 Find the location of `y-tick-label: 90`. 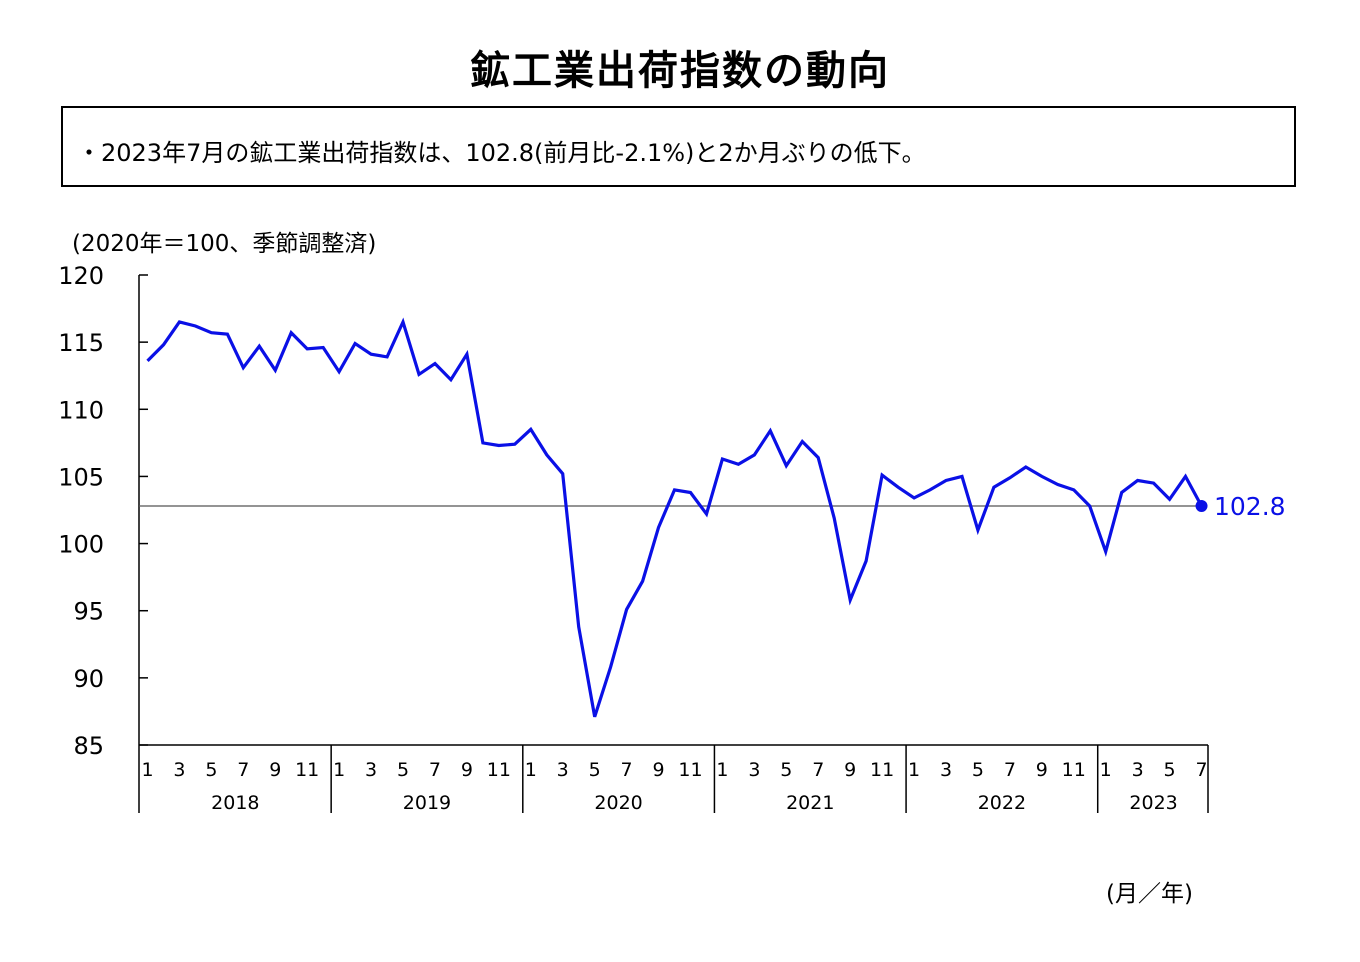

y-tick-label: 90 is located at coordinates (88, 679).